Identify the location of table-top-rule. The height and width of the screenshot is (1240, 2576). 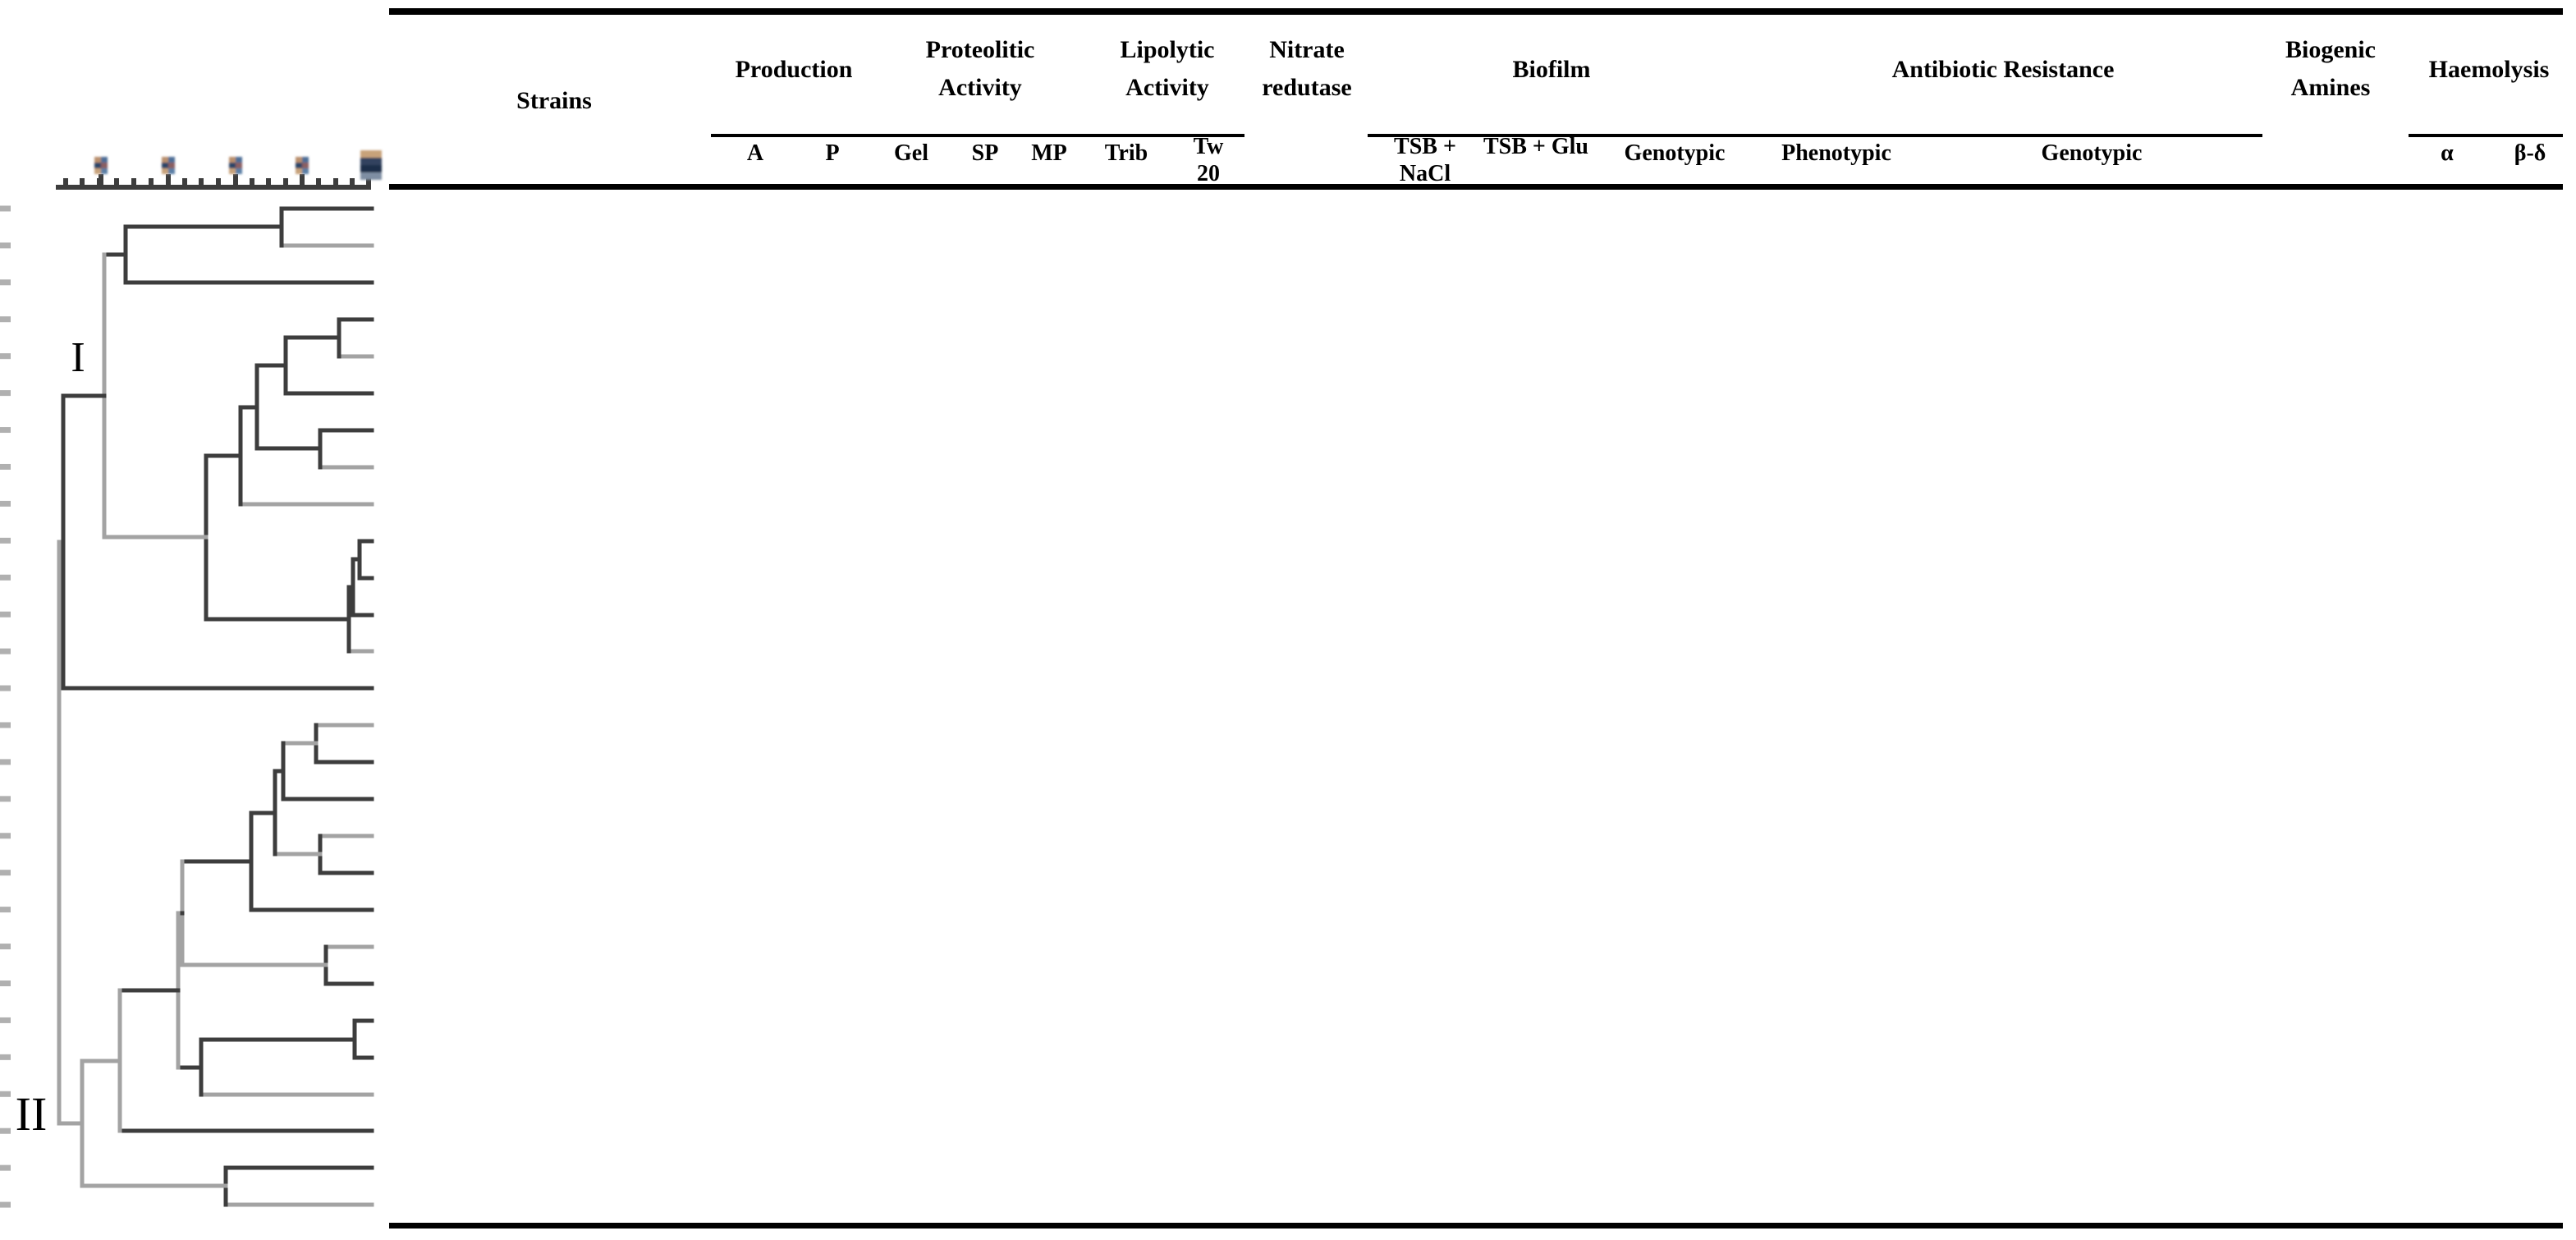
(1476, 11).